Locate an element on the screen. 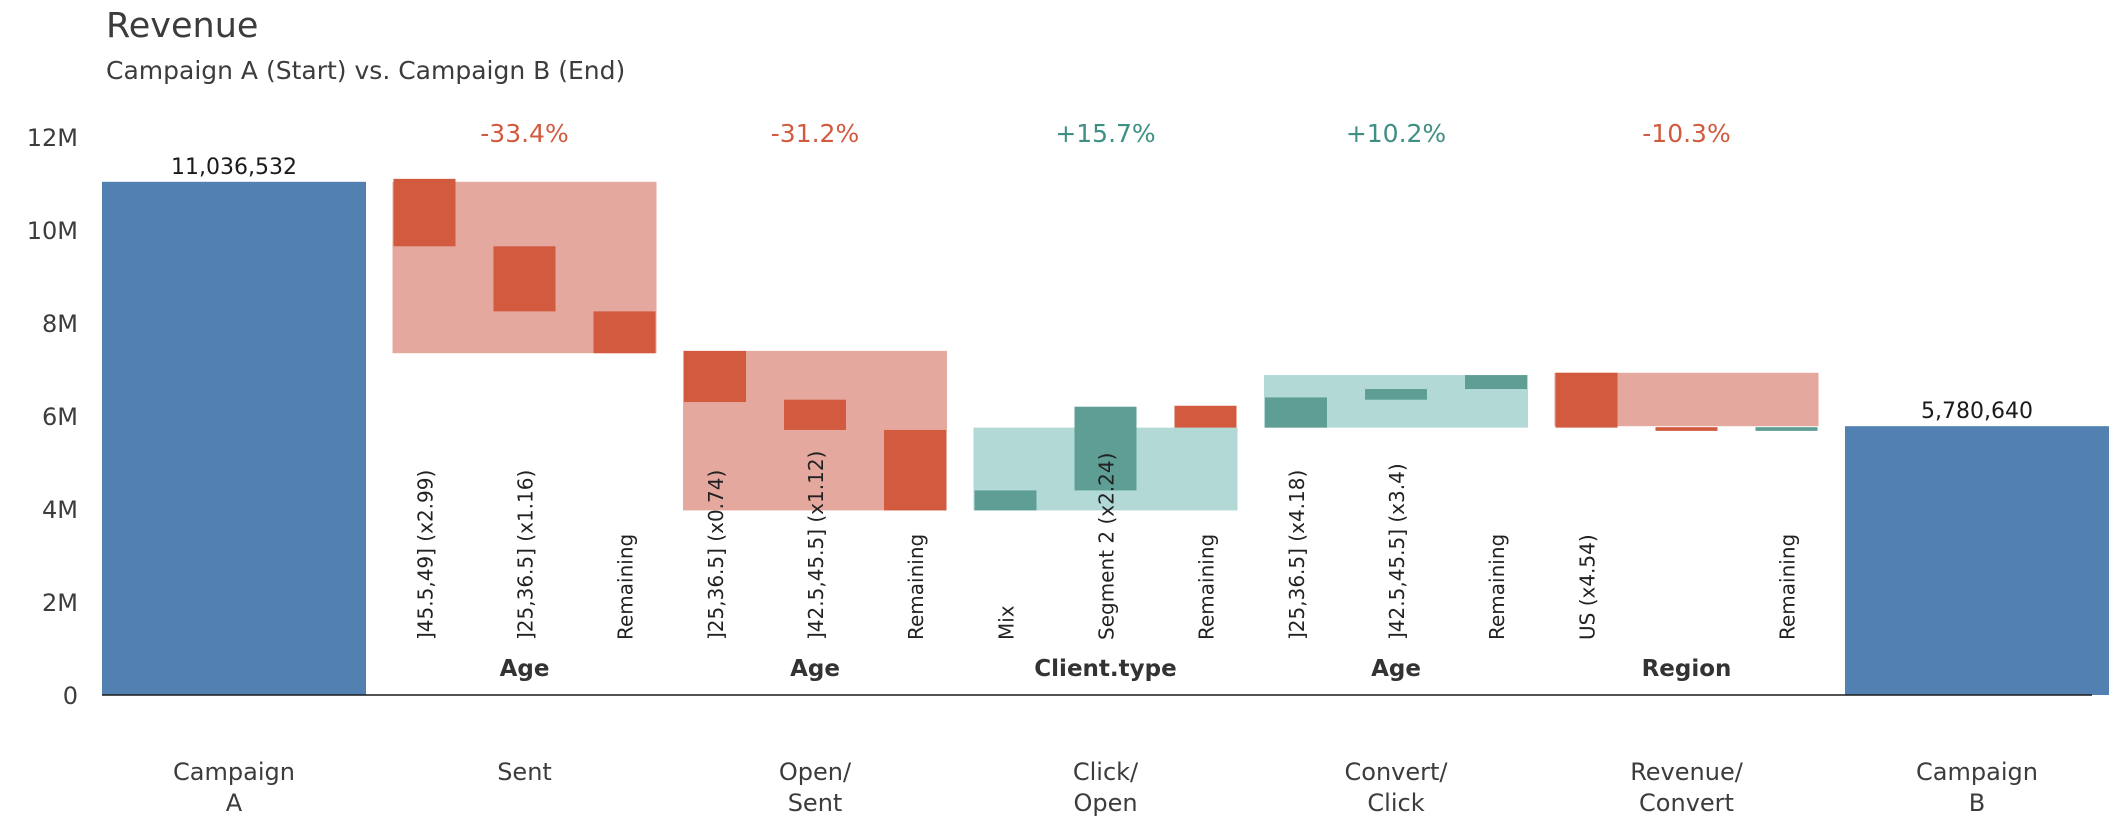 Image resolution: width=2122 pixels, height=838 pixels. y-tick-label: 10M is located at coordinates (52, 231).